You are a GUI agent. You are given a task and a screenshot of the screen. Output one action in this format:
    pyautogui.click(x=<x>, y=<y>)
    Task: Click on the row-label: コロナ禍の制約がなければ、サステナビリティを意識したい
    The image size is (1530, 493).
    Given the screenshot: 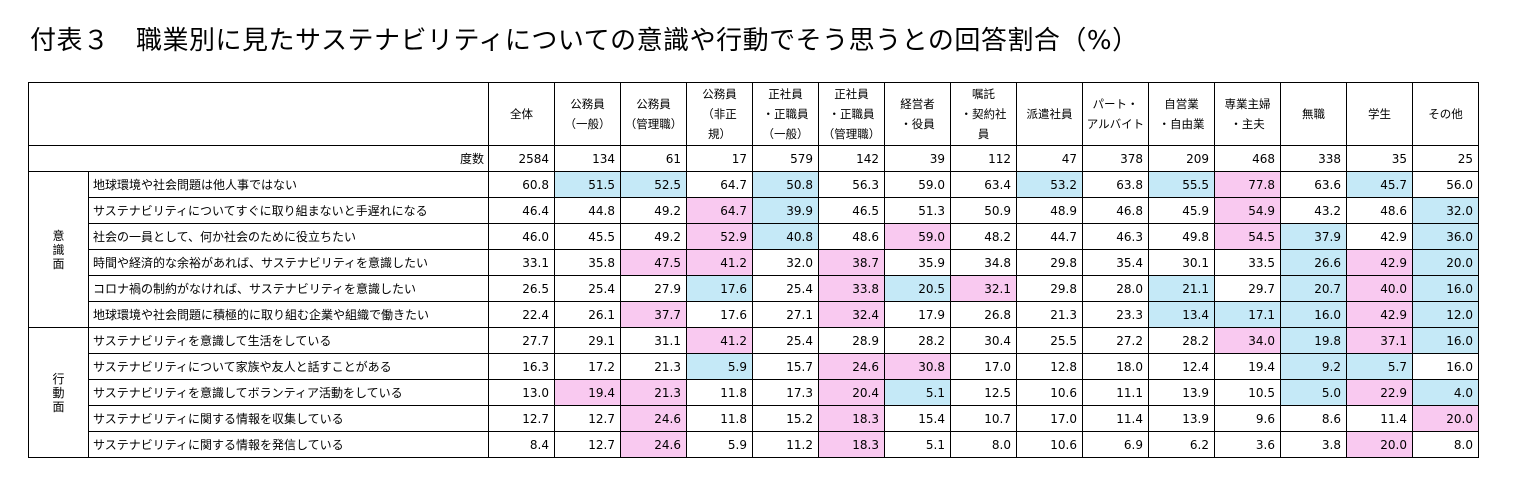 What is the action you would take?
    pyautogui.click(x=288, y=288)
    